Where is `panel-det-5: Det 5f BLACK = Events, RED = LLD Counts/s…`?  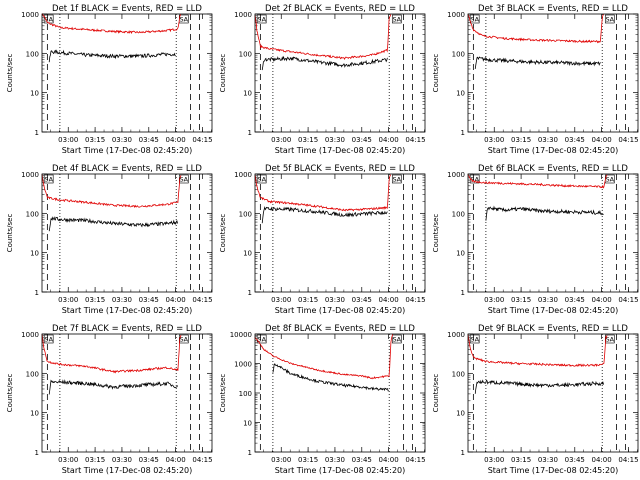 panel-det-5: Det 5f BLACK = Events, RED = LLD Counts/s… is located at coordinates (322, 239).